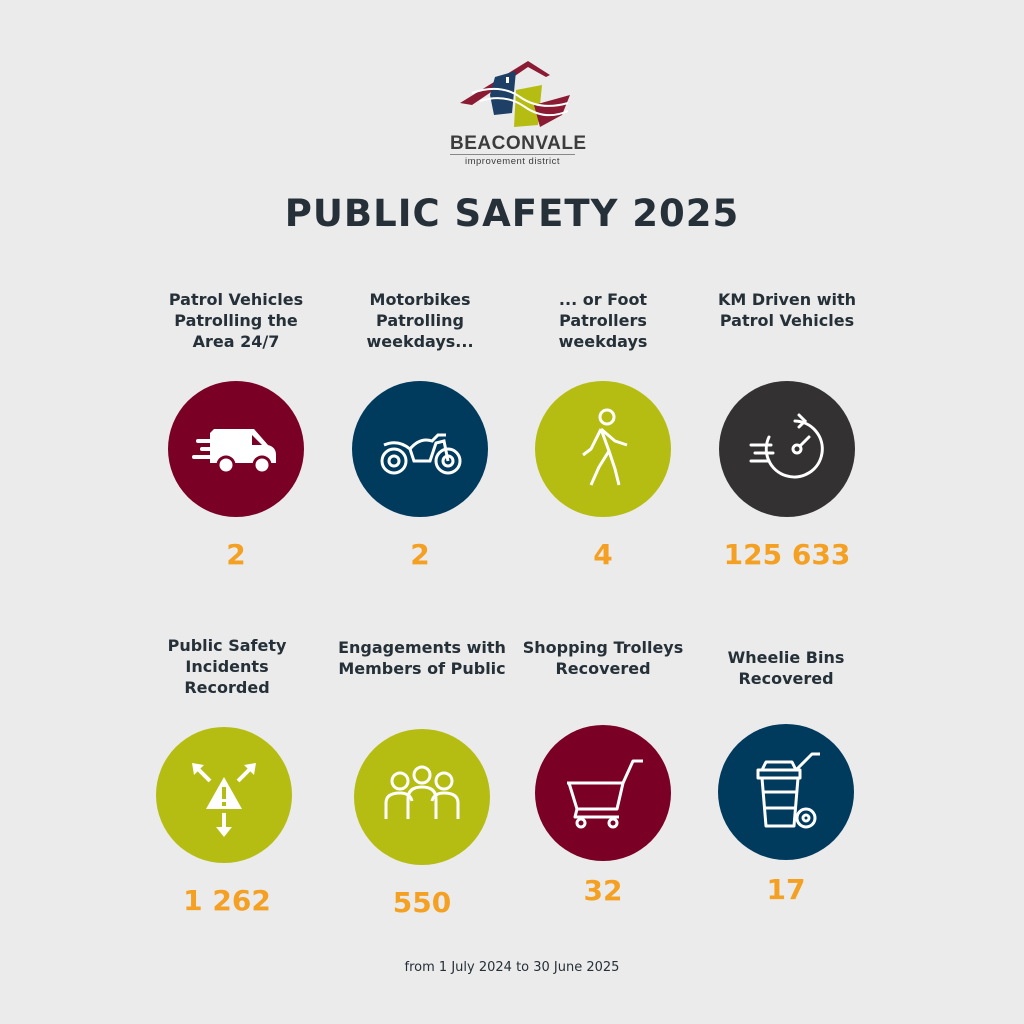 The width and height of the screenshot is (1024, 1024). I want to click on page-title: PUBLIC SAFETY 2025, so click(512, 213).